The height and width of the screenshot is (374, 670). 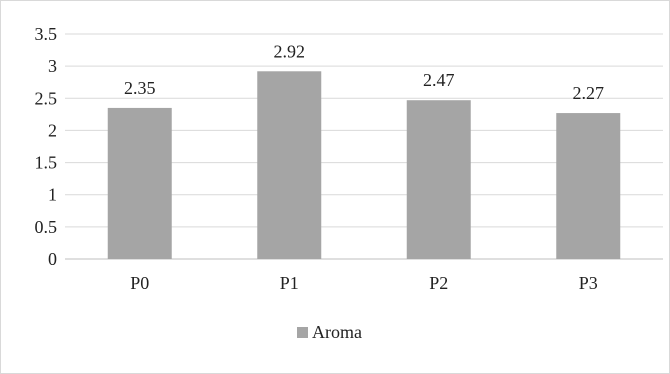 What do you see at coordinates (290, 51) in the screenshot?
I see `data-label: 2.92` at bounding box center [290, 51].